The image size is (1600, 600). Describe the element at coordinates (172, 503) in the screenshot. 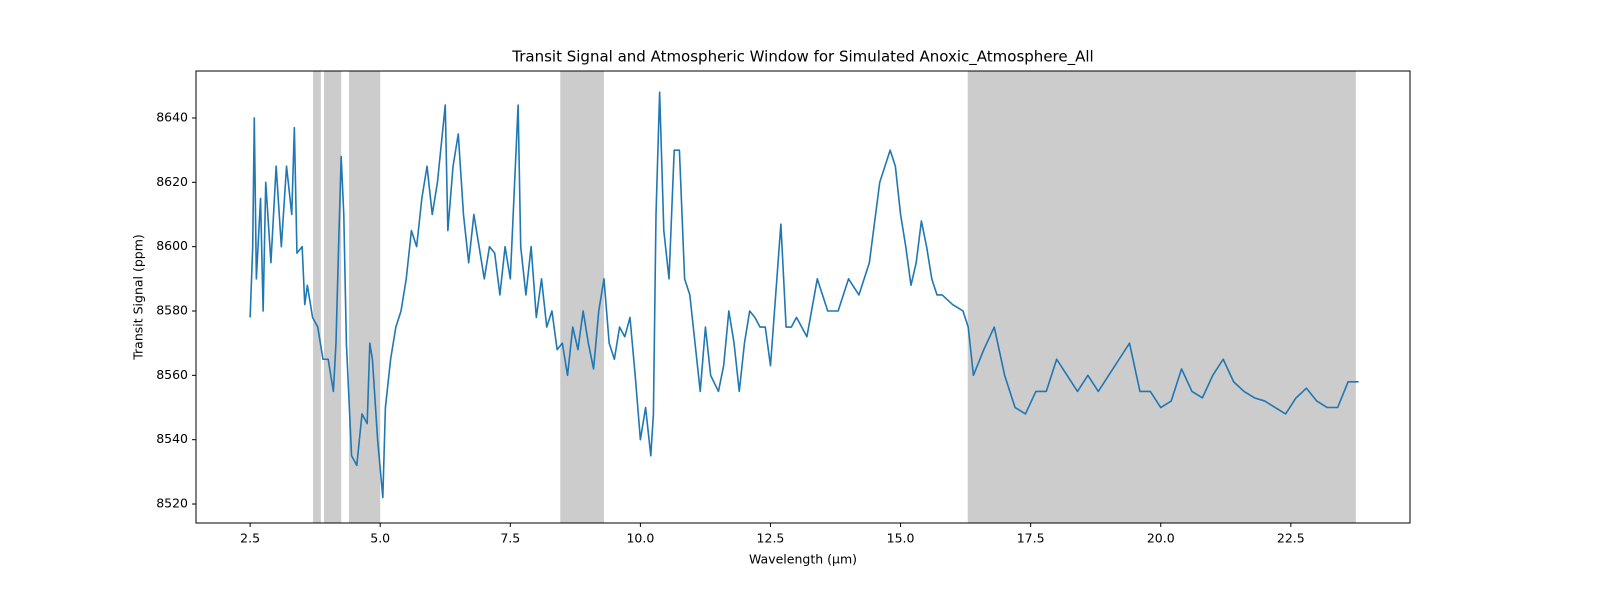

I see `y-tick-label: 8520` at that location.